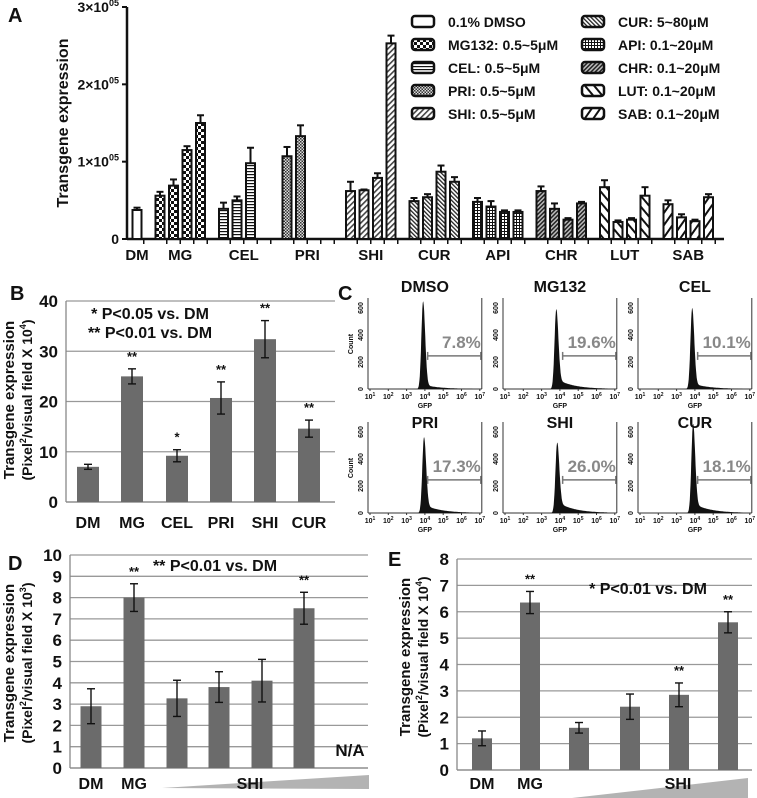  I want to click on legend-swatch-mg, so click(423, 44).